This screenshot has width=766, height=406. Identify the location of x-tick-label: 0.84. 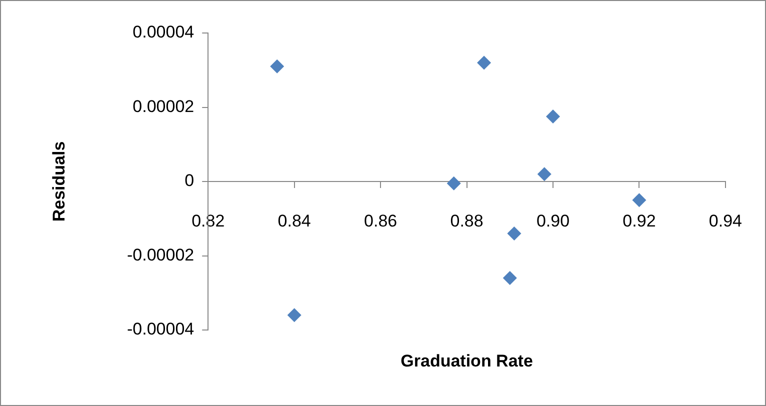
(294, 220).